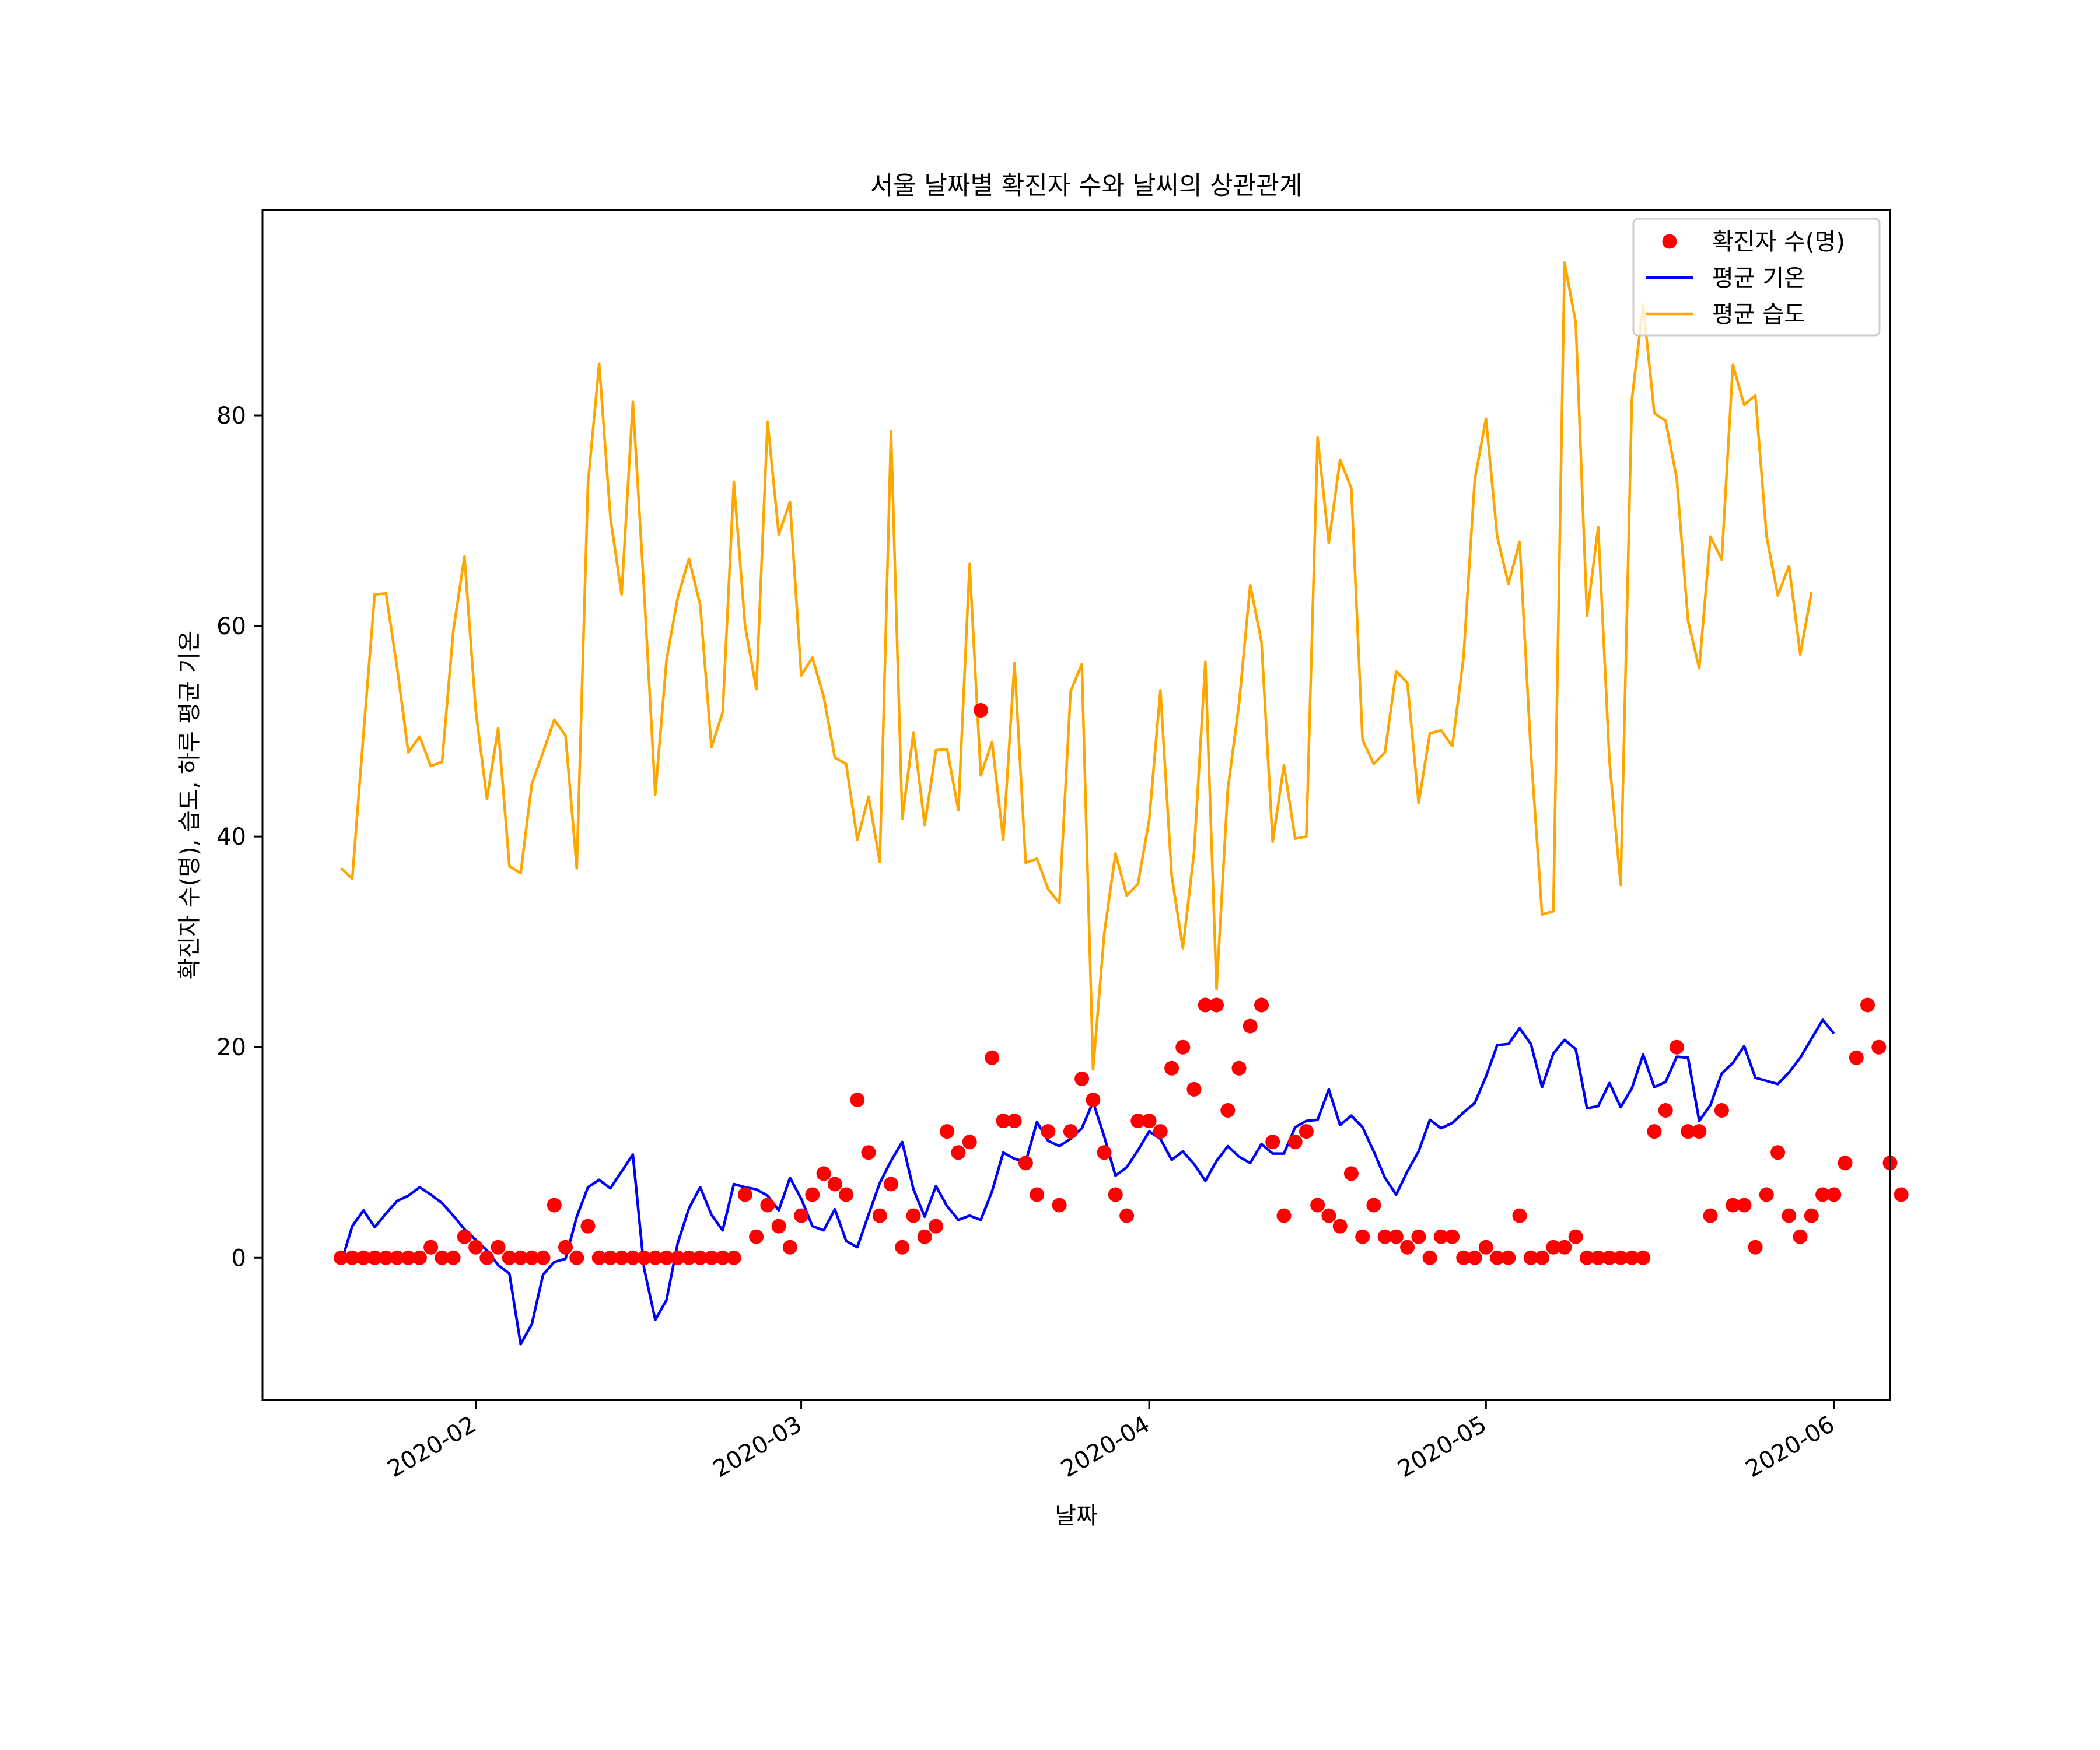 This screenshot has height=1750, width=2100. I want to click on legend-label: 평균 습도, so click(1758, 314).